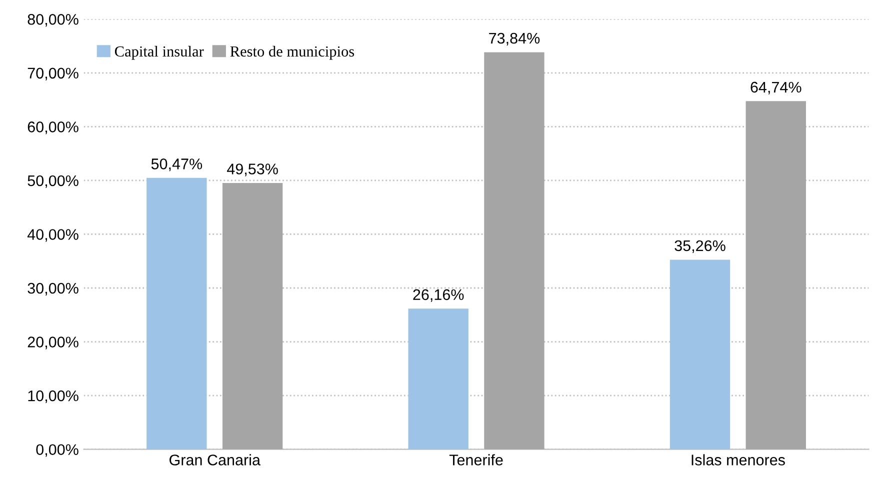 The height and width of the screenshot is (478, 882). What do you see at coordinates (700, 246) in the screenshot?
I see `data-label: 35,26%` at bounding box center [700, 246].